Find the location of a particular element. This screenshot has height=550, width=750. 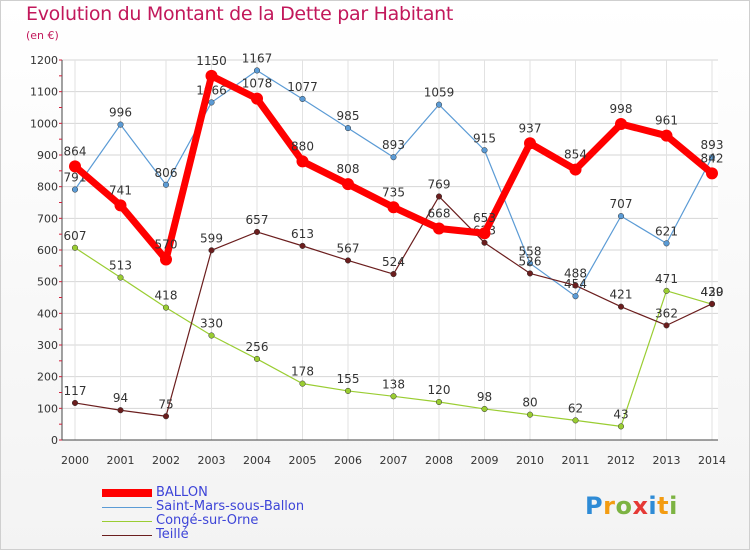

data-label: 429 is located at coordinates (712, 292).